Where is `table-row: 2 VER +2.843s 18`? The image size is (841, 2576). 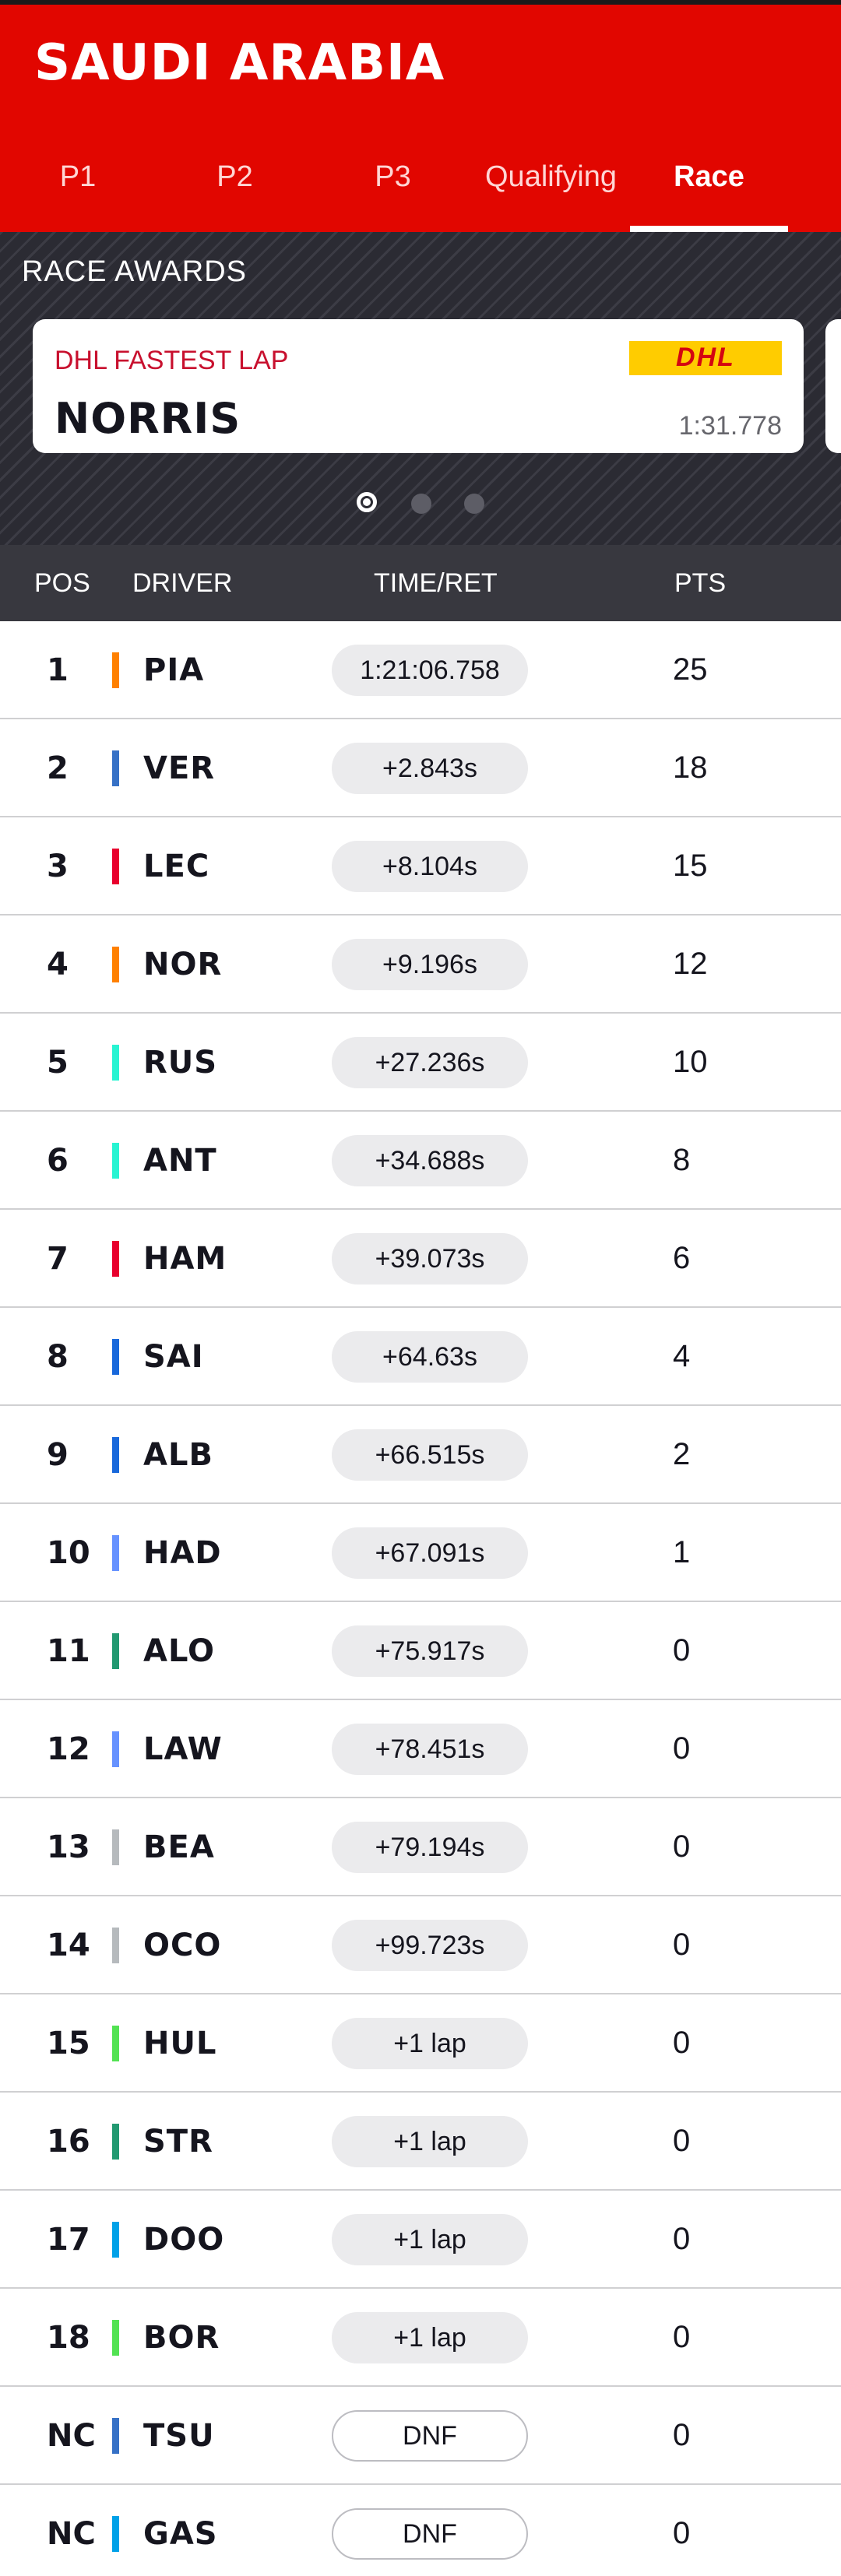
table-row: 2 VER +2.843s 18 is located at coordinates (420, 768).